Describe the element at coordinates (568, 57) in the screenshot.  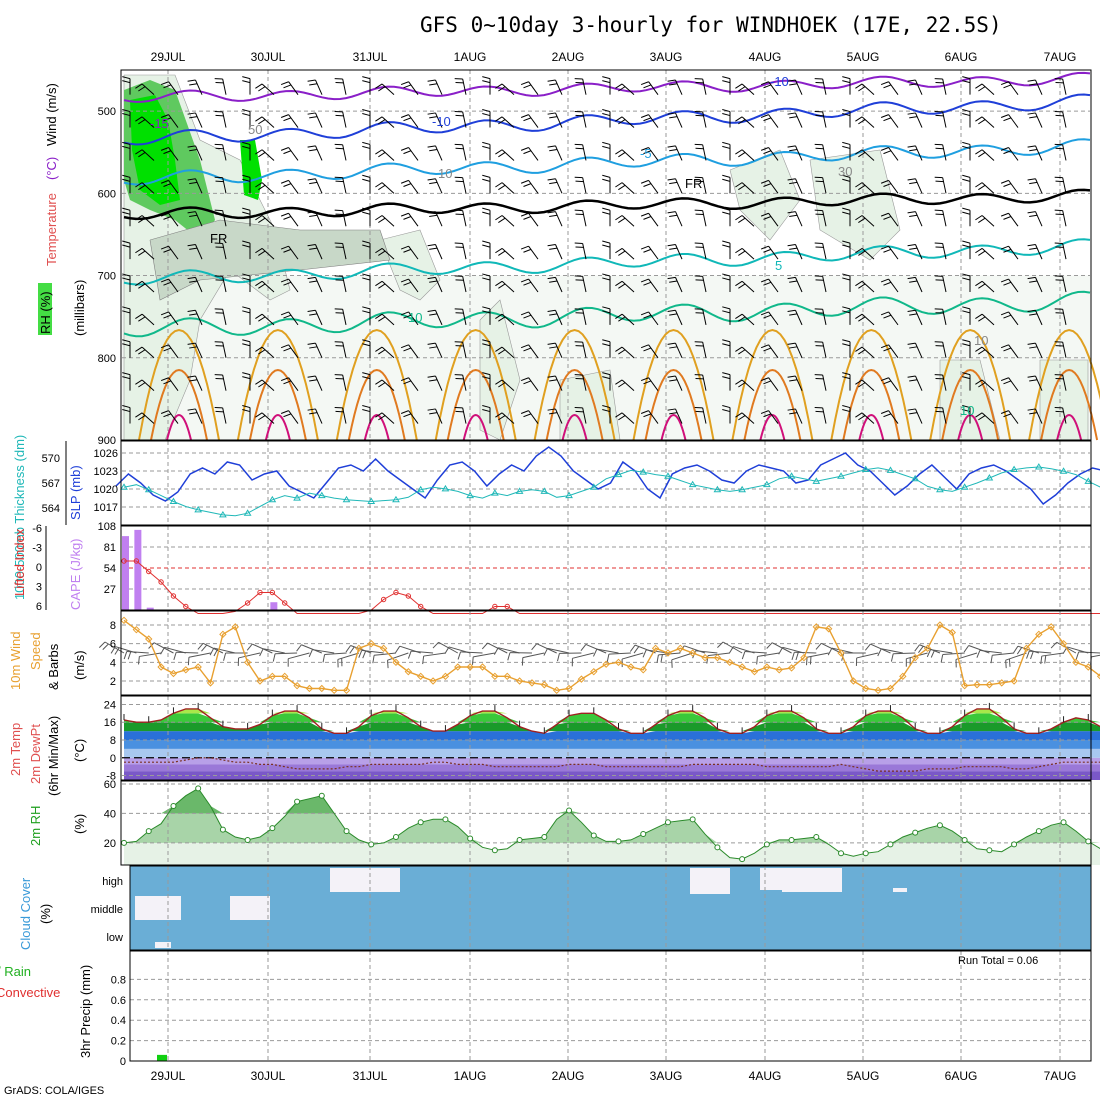
I see `top-date-label: 2AUG` at that location.